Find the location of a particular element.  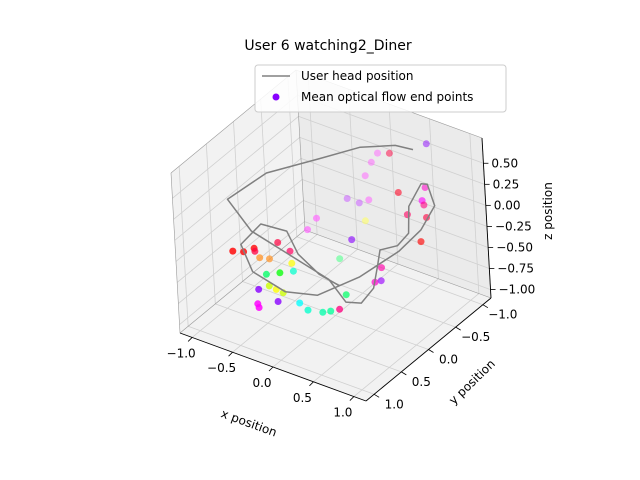

x-axis-label: x position is located at coordinates (249, 422).